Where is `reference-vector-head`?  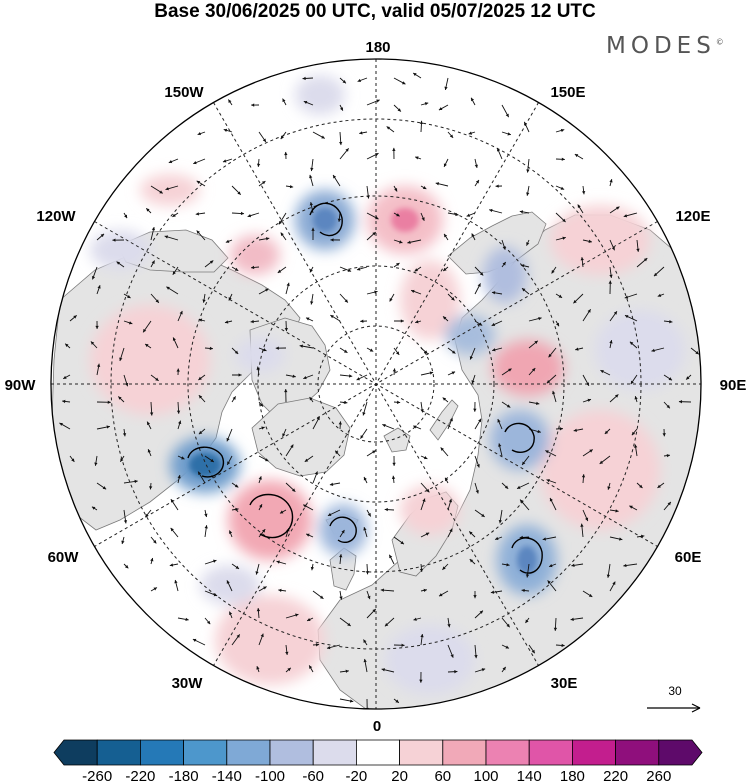 reference-vector-head is located at coordinates (696, 708).